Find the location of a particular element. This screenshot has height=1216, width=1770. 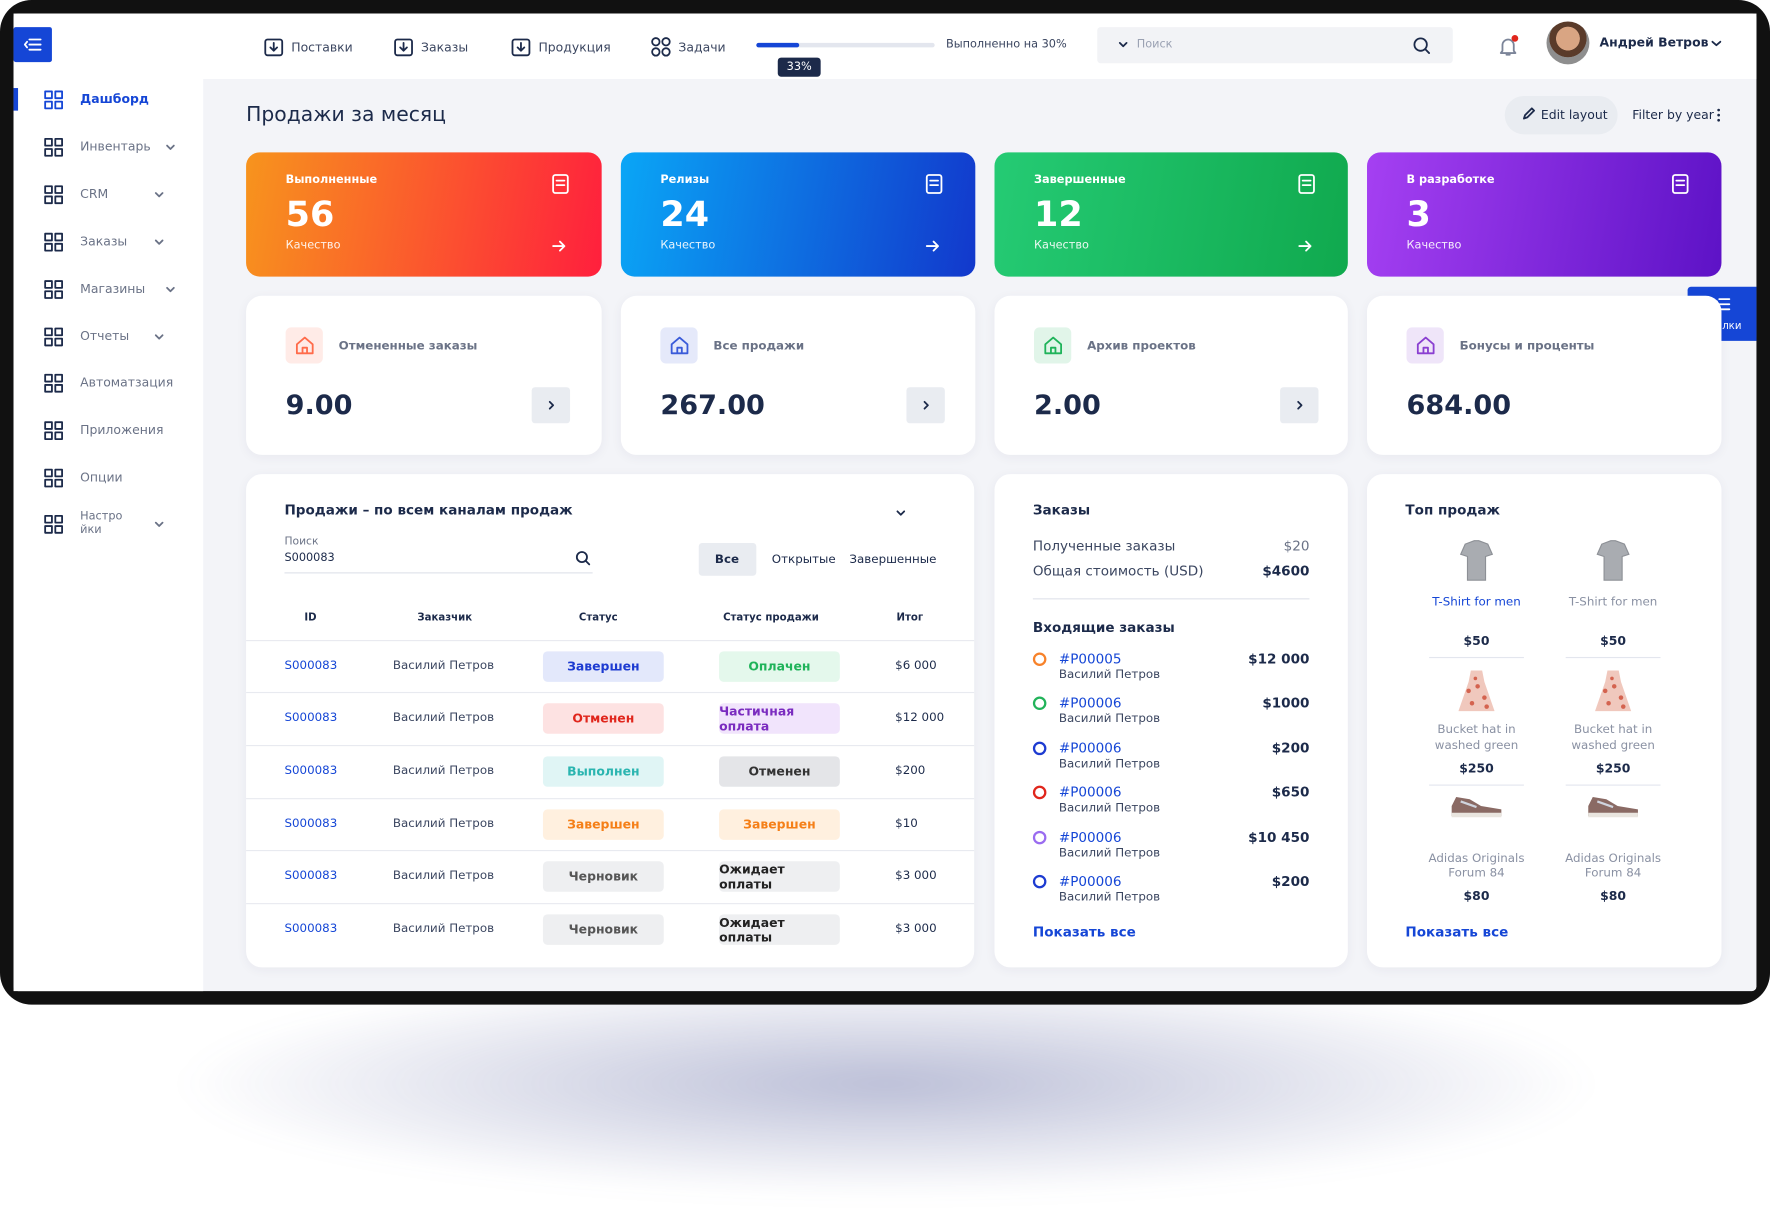

search-underline is located at coordinates (438, 573).